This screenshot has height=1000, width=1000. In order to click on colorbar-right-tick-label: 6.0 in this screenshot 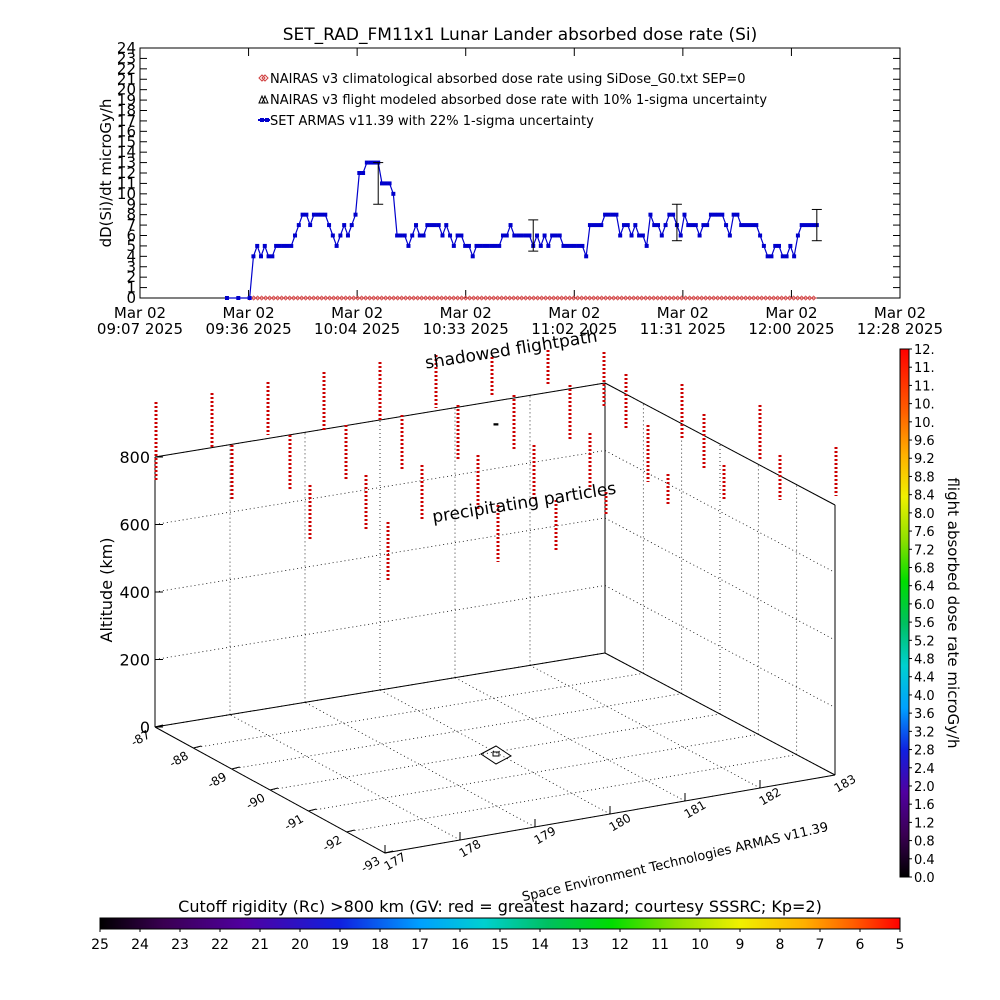, I will do `click(924, 605)`.